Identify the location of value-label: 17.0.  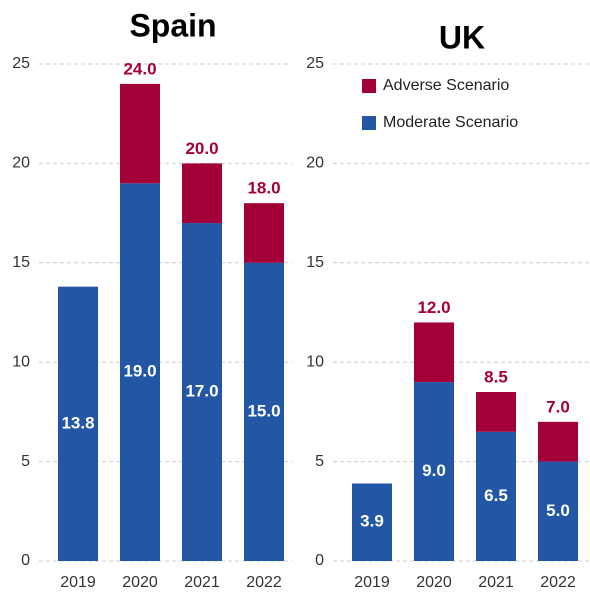
(201, 391).